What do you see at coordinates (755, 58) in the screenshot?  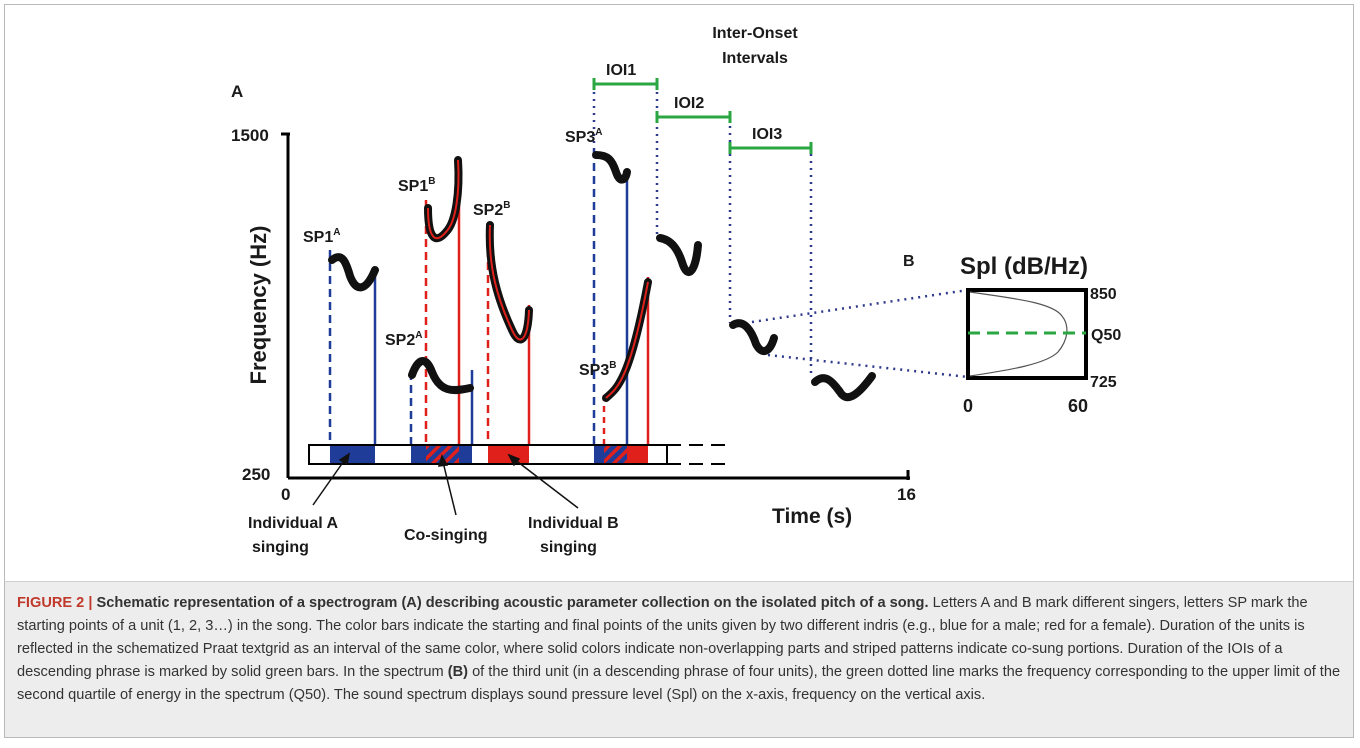 I see `ioi-title-line2: Intervals` at bounding box center [755, 58].